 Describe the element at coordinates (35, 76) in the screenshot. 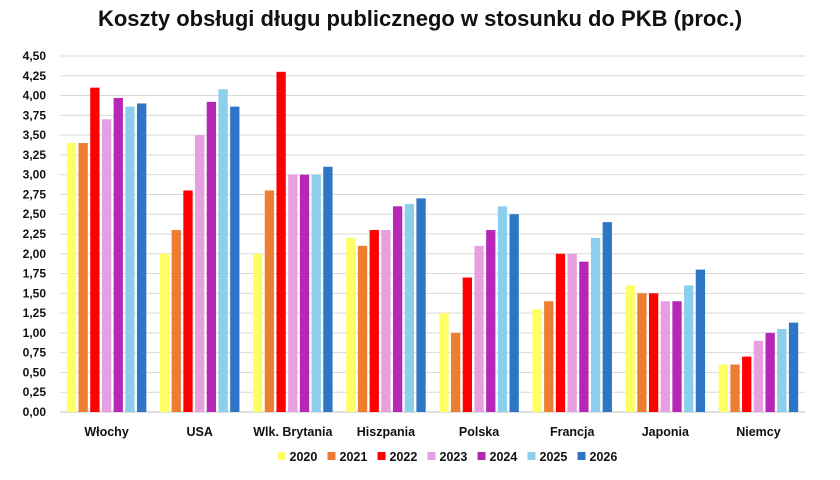

I see `y-tick-label: 4,25` at that location.